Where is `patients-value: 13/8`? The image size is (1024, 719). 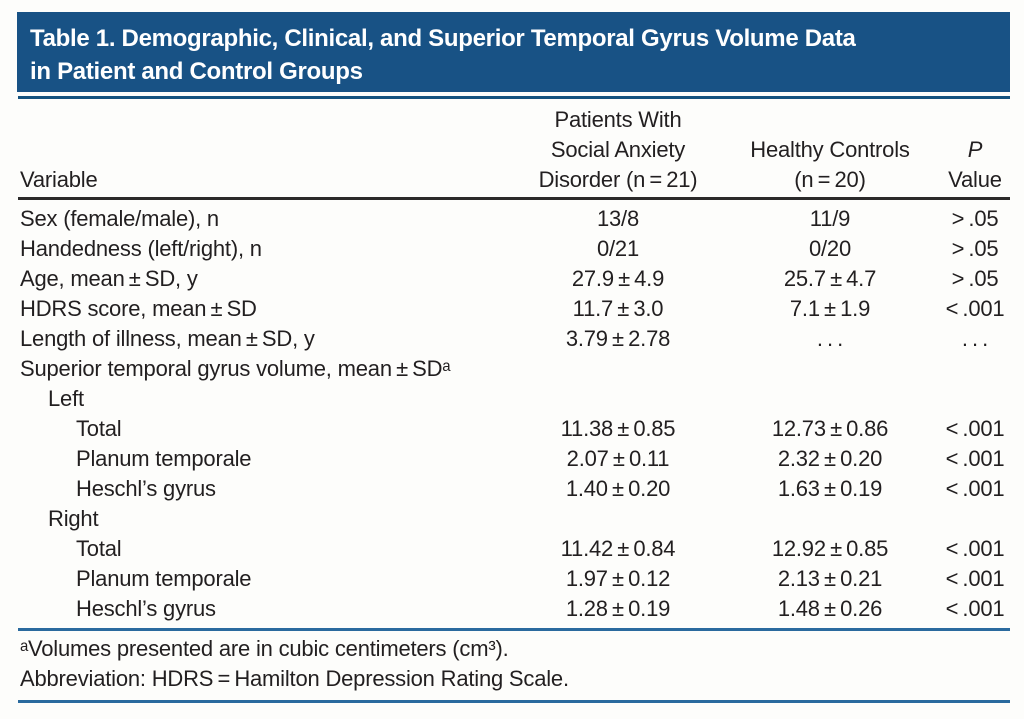 patients-value: 13/8 is located at coordinates (618, 218).